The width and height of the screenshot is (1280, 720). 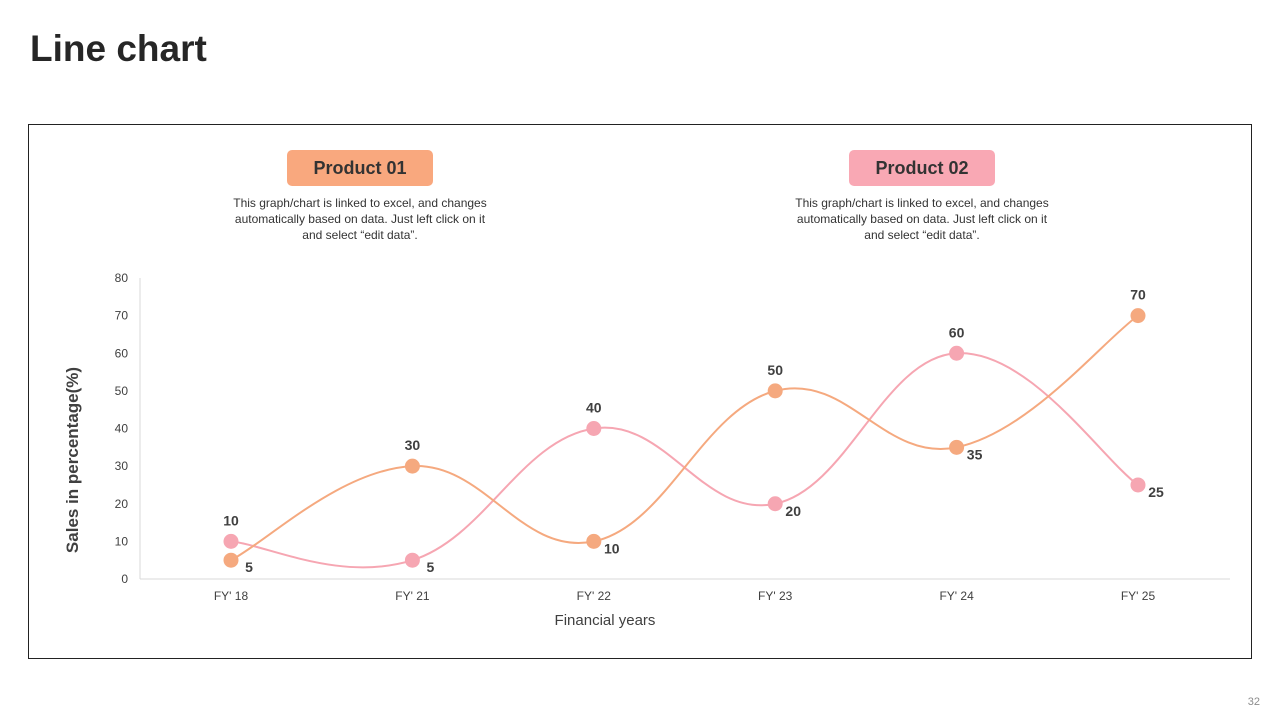 What do you see at coordinates (1253, 702) in the screenshot?
I see `page-number: 32` at bounding box center [1253, 702].